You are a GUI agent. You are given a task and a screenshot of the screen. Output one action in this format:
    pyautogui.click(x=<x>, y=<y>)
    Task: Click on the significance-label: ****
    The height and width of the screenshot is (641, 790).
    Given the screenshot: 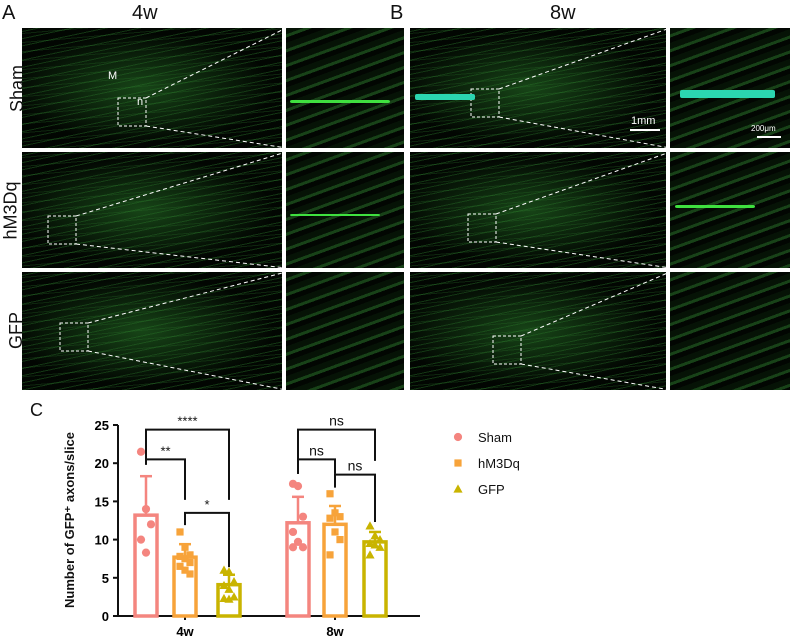 What is the action you would take?
    pyautogui.click(x=187, y=421)
    